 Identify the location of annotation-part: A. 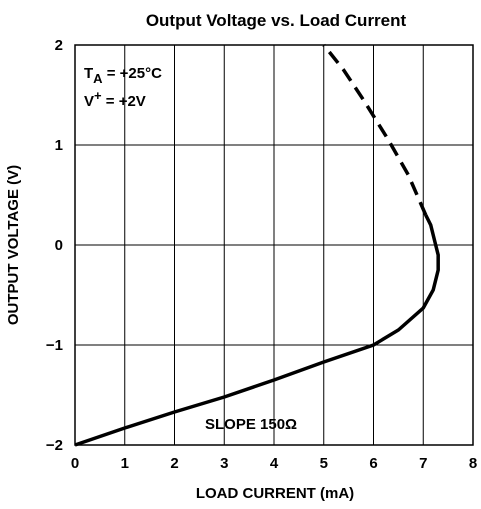
(98, 78).